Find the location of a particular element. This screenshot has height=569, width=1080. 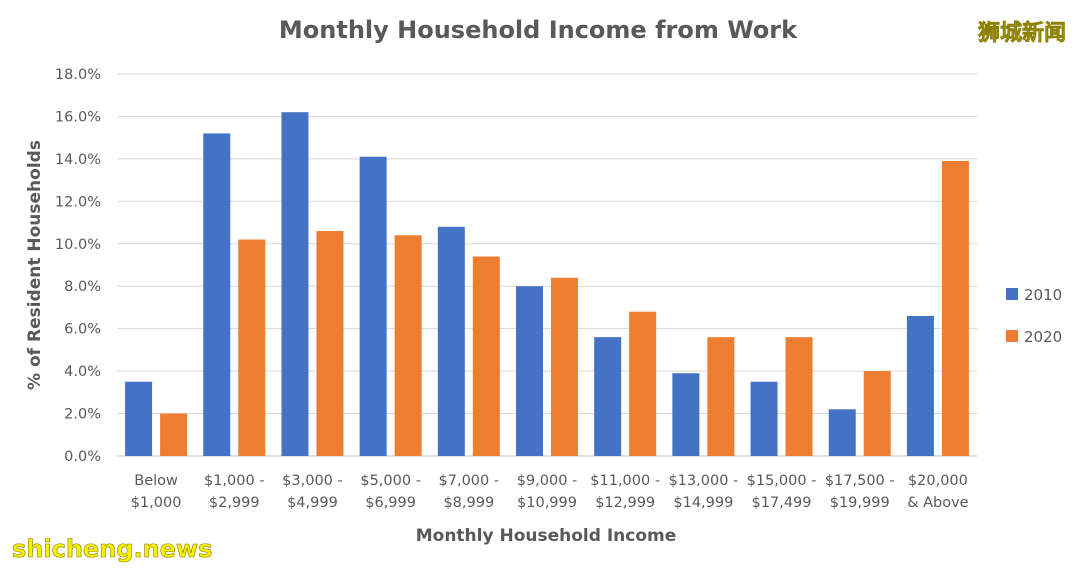

y-tick-label: 12.0% is located at coordinates (78, 202).